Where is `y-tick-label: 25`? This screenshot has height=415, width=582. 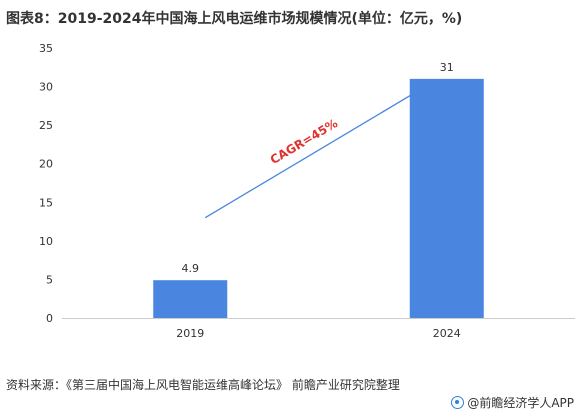 y-tick-label: 25 is located at coordinates (46, 125).